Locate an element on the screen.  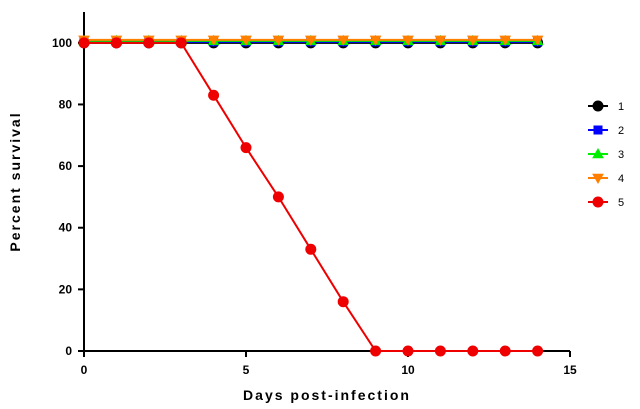
y-tick-label: 100 is located at coordinates (62, 43).